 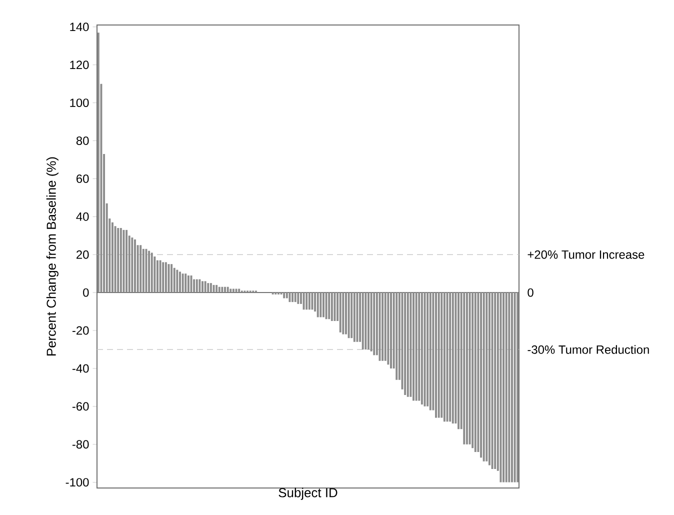 I want to click on y-tick-label: -60, so click(x=80, y=406).